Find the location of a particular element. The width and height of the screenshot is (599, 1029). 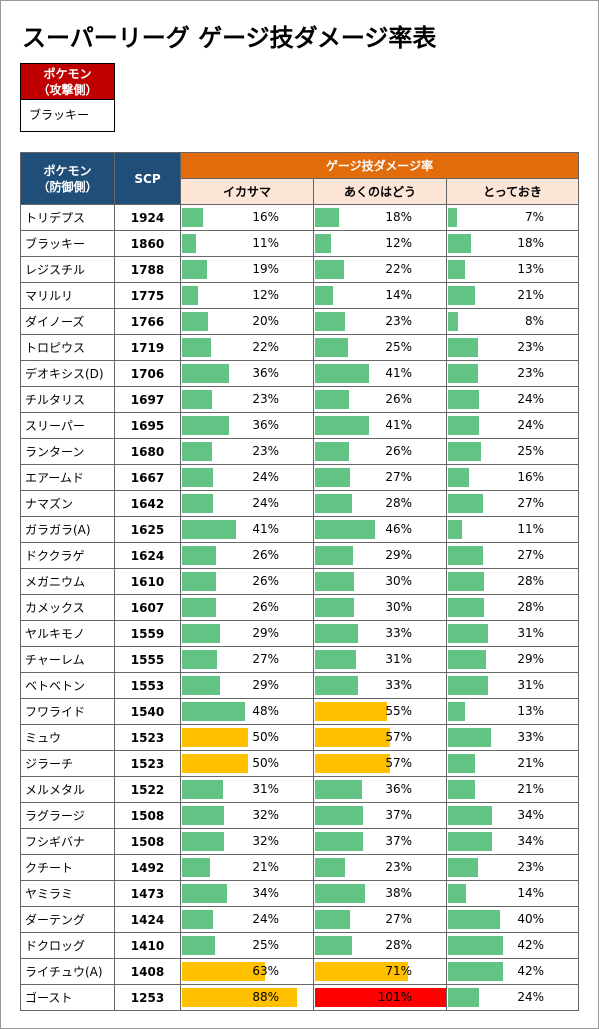

pokemon-name: トロピウス is located at coordinates (67, 347).